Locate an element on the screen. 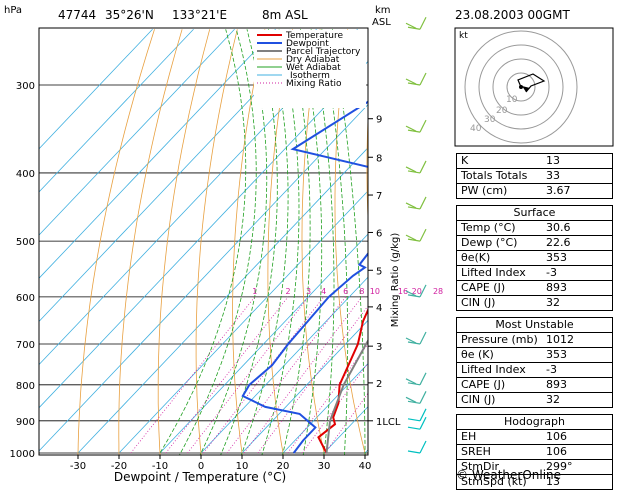  legend-isotherm: Isotherm is located at coordinates (310, 76).